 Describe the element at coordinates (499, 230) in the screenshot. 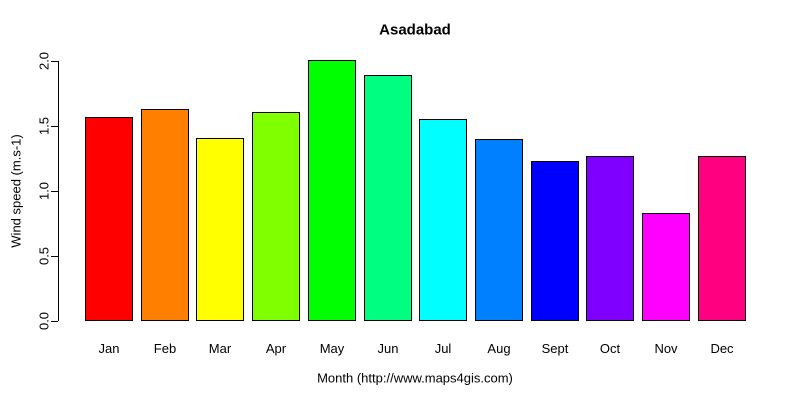

I see `bar-aug` at that location.